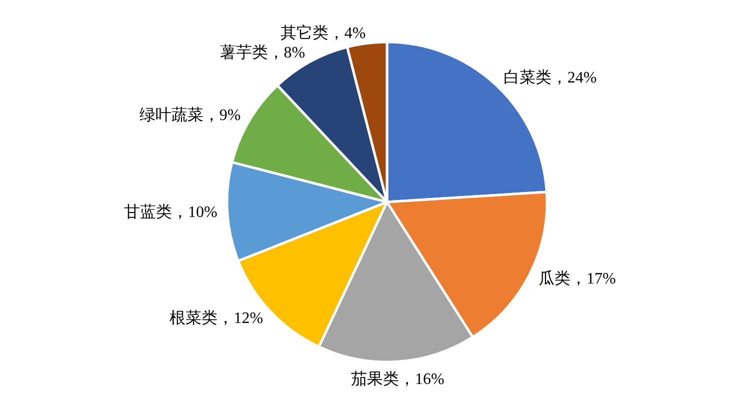  I want to click on slice-label: 根菜类，12%, so click(217, 317).